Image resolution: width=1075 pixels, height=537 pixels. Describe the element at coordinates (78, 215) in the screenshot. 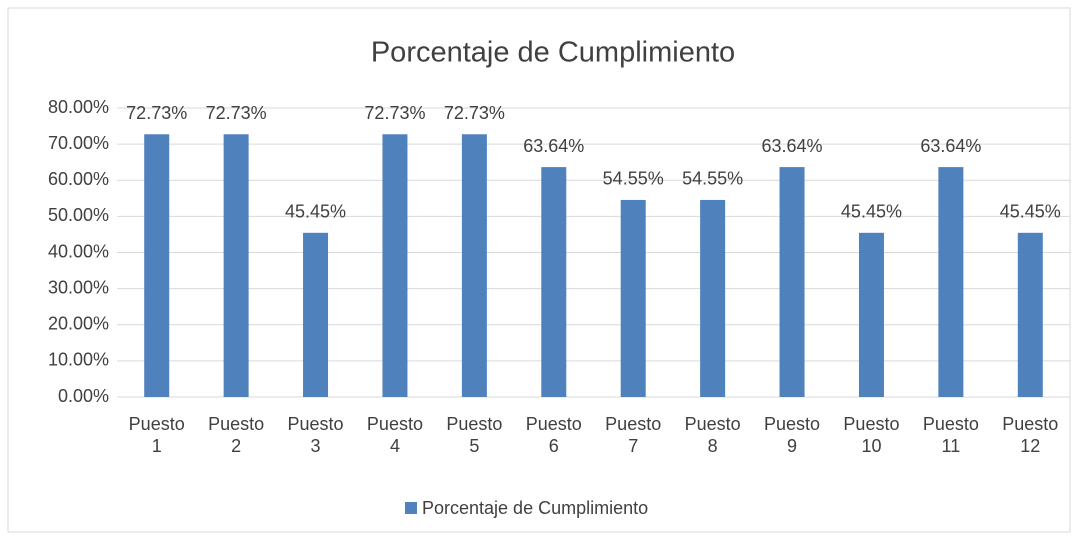

I see `y-tick-label: 50.00%` at that location.